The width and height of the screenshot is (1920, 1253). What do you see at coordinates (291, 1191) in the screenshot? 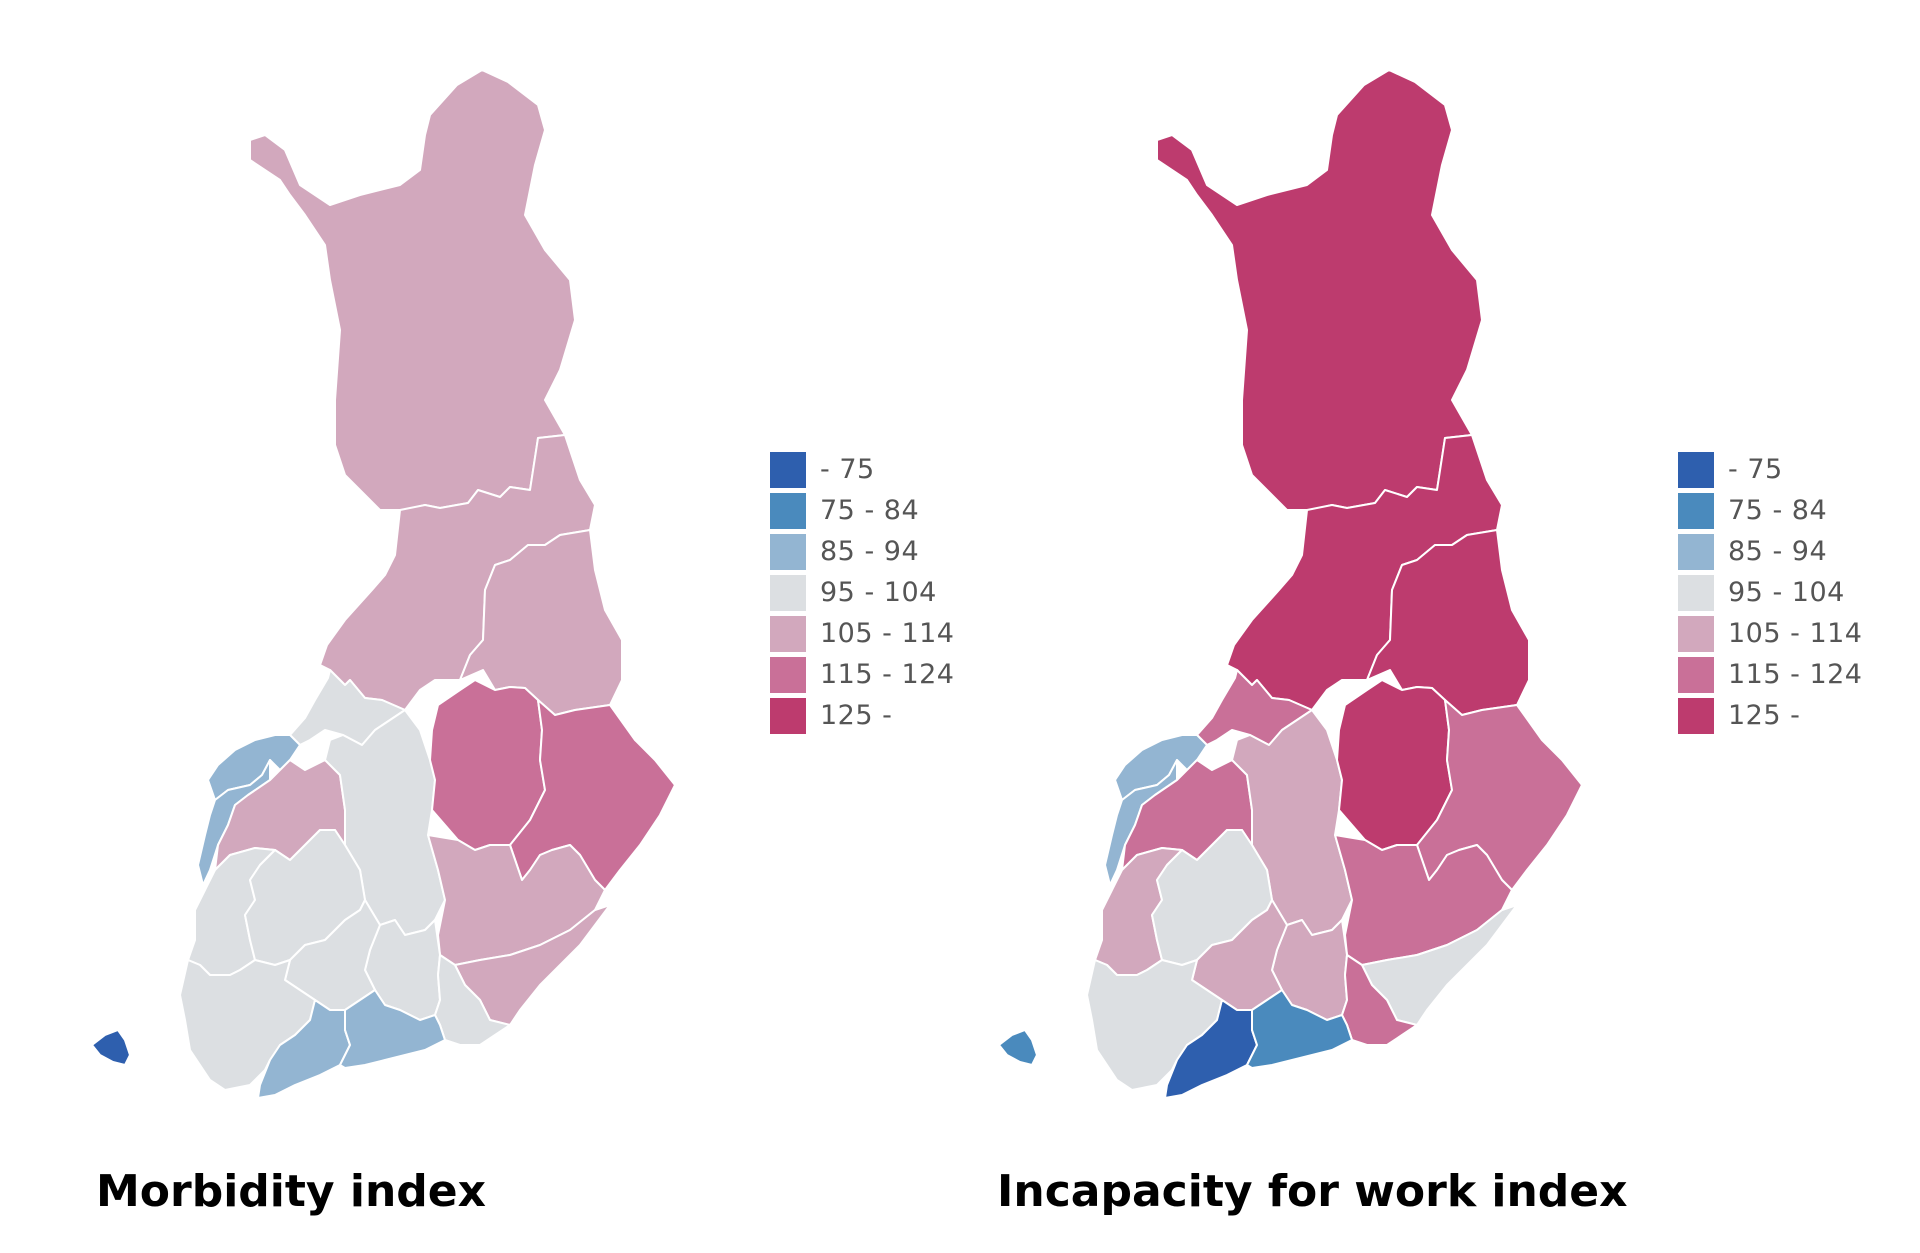
I see `map-title-morbidity: Morbidity index` at bounding box center [291, 1191].